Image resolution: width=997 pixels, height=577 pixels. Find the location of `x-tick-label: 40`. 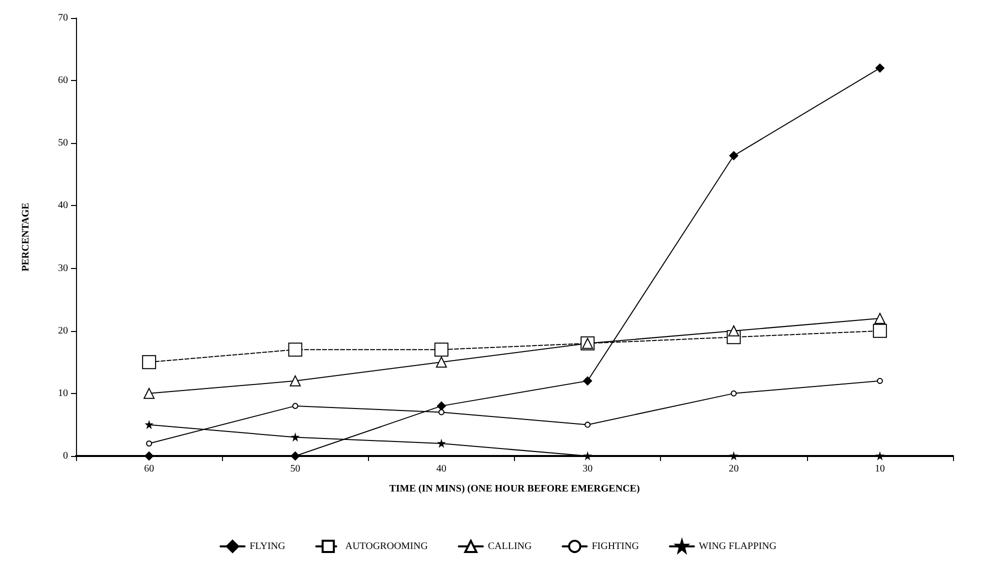

x-tick-label: 40 is located at coordinates (441, 469).